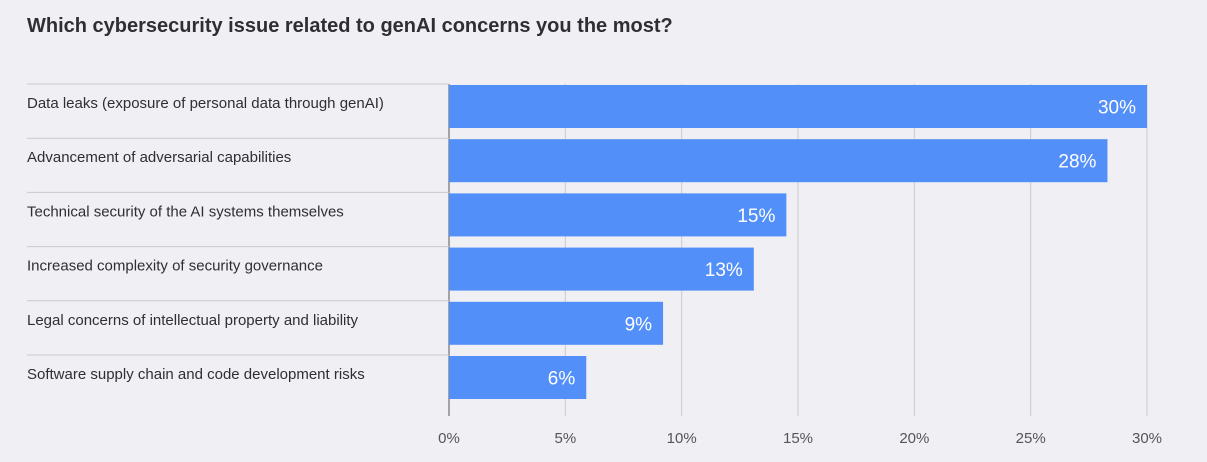 This screenshot has width=1207, height=462. I want to click on x-tick-label: 15%, so click(798, 438).